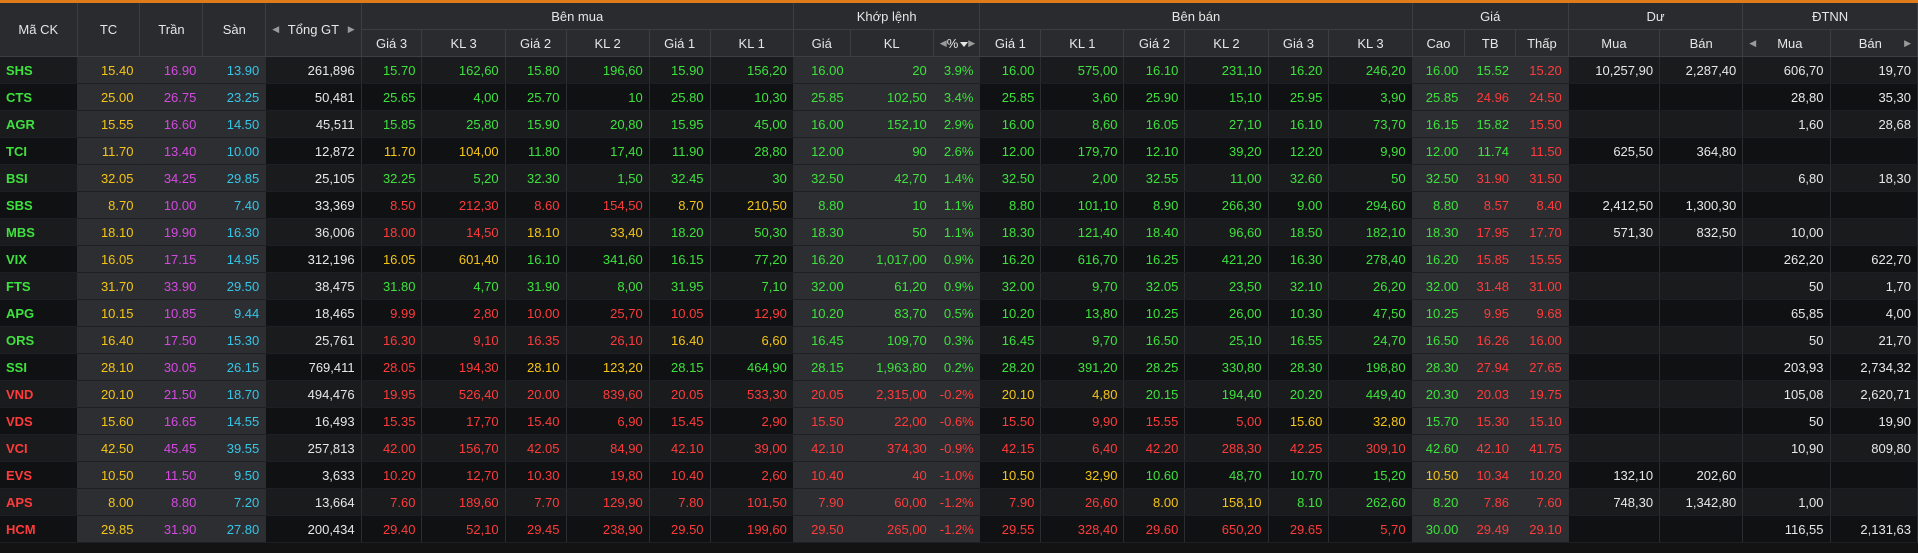  Describe the element at coordinates (1614, 43) in the screenshot. I see `header-remain-0: Mua` at that location.